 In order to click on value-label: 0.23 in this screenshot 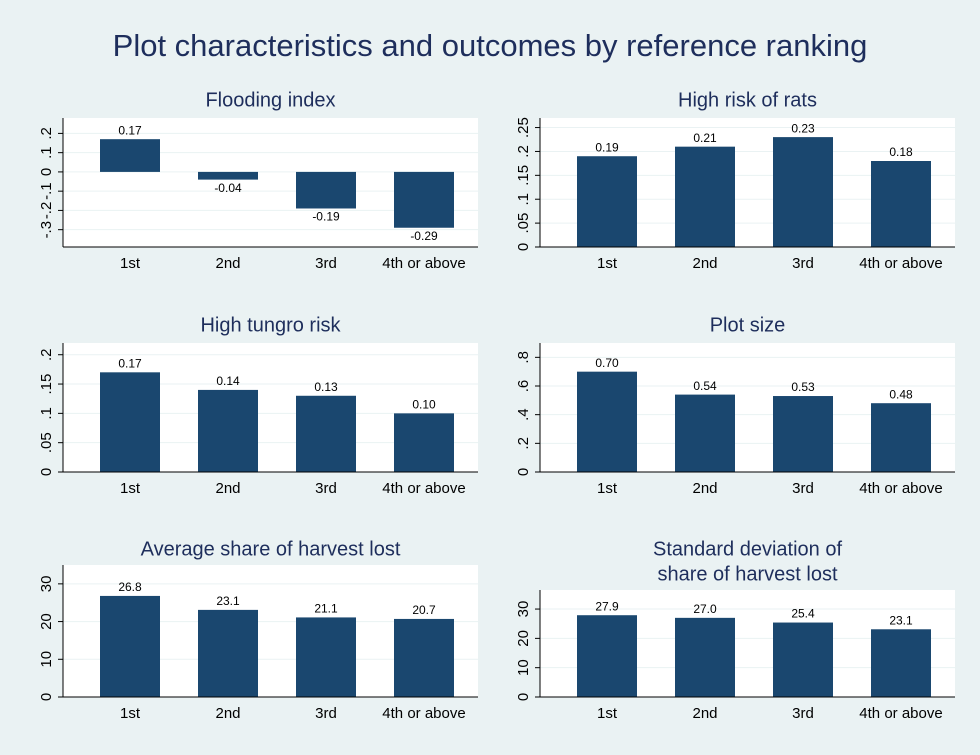, I will do `click(803, 128)`.